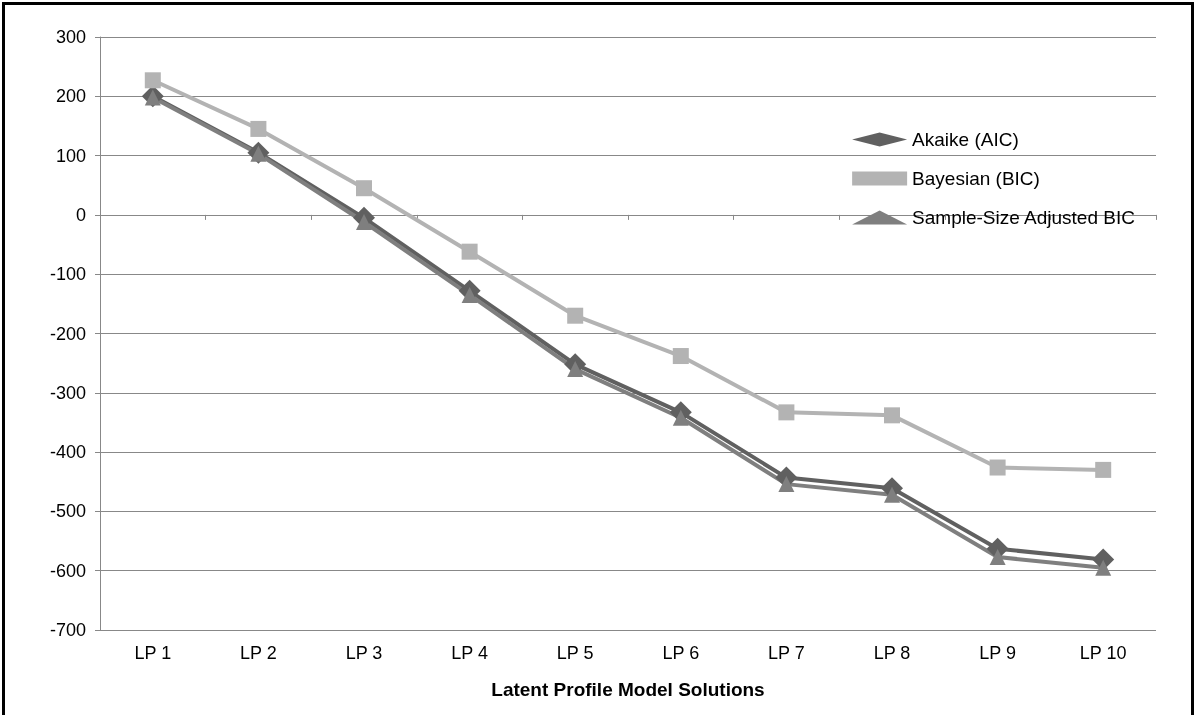  I want to click on y-tick-label: -100, so click(67, 274).